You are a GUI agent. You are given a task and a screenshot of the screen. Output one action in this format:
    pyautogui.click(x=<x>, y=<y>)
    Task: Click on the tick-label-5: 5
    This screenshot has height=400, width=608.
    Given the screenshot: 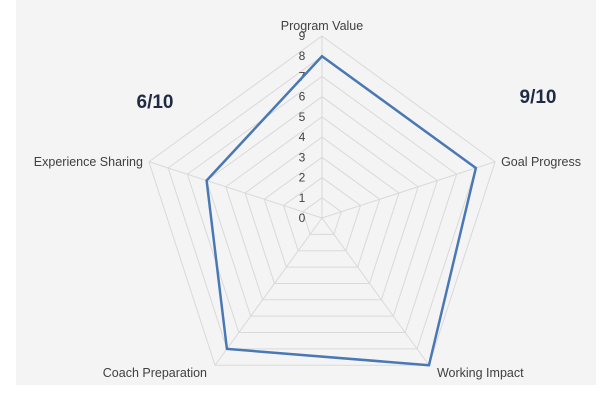 What is the action you would take?
    pyautogui.click(x=302, y=117)
    